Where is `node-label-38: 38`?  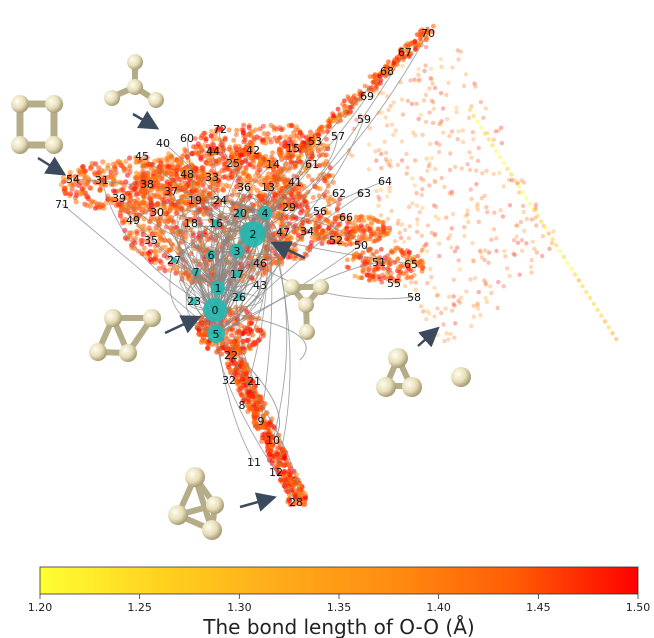
node-label-38: 38 is located at coordinates (147, 184).